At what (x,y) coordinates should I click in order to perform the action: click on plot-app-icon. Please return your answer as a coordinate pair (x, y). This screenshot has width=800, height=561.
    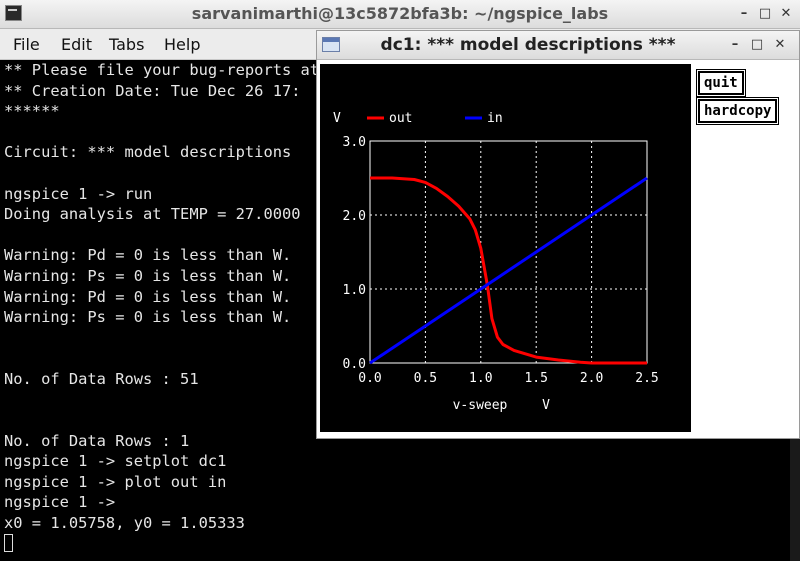
    Looking at the image, I should click on (331, 44).